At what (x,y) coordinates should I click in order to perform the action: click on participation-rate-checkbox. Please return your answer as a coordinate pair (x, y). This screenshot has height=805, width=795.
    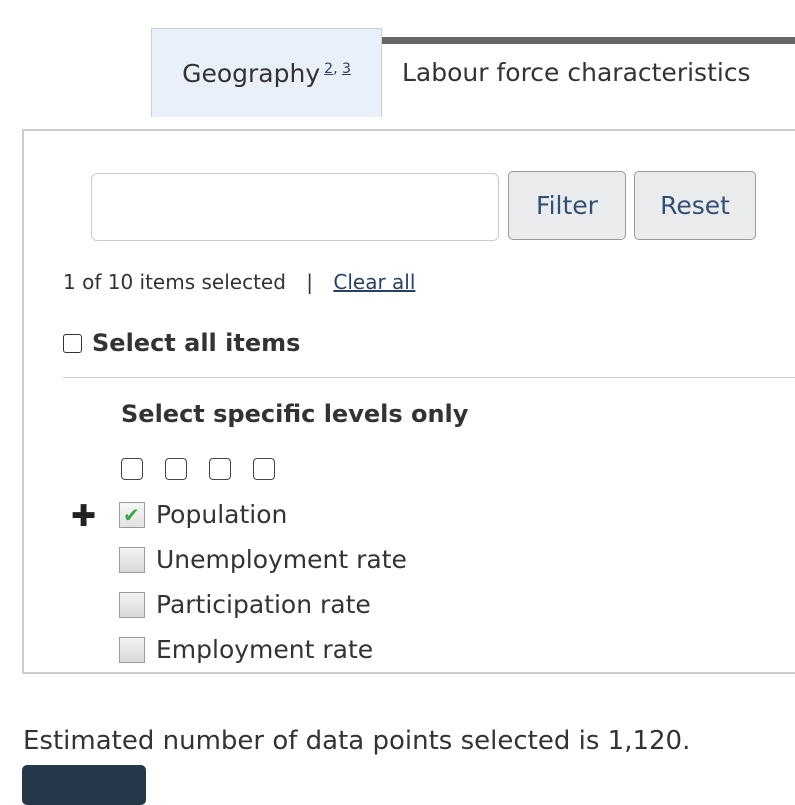
    Looking at the image, I should click on (132, 604).